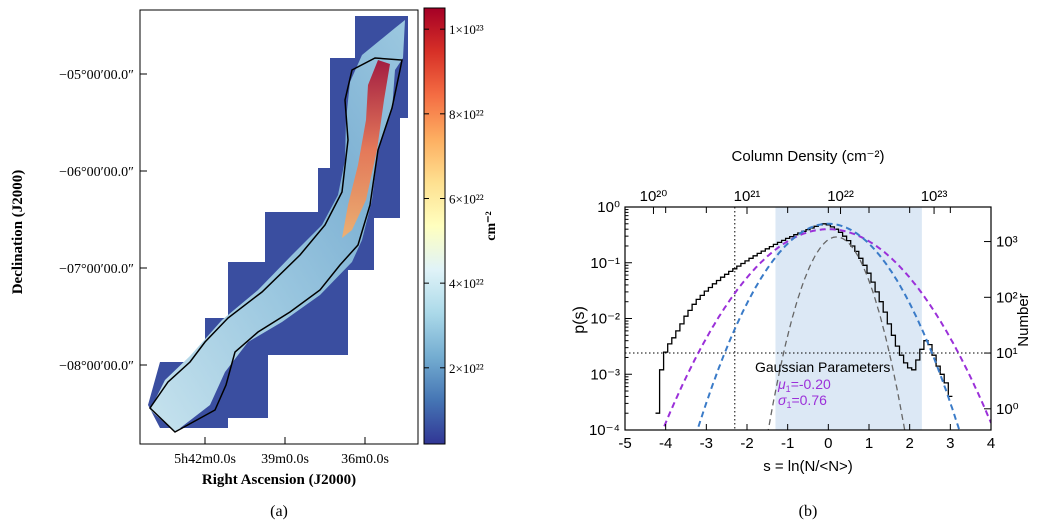 This screenshot has height=525, width=1037. Describe the element at coordinates (96, 172) in the screenshot. I see `map-ytick-label: −06°00′00.0″` at that location.